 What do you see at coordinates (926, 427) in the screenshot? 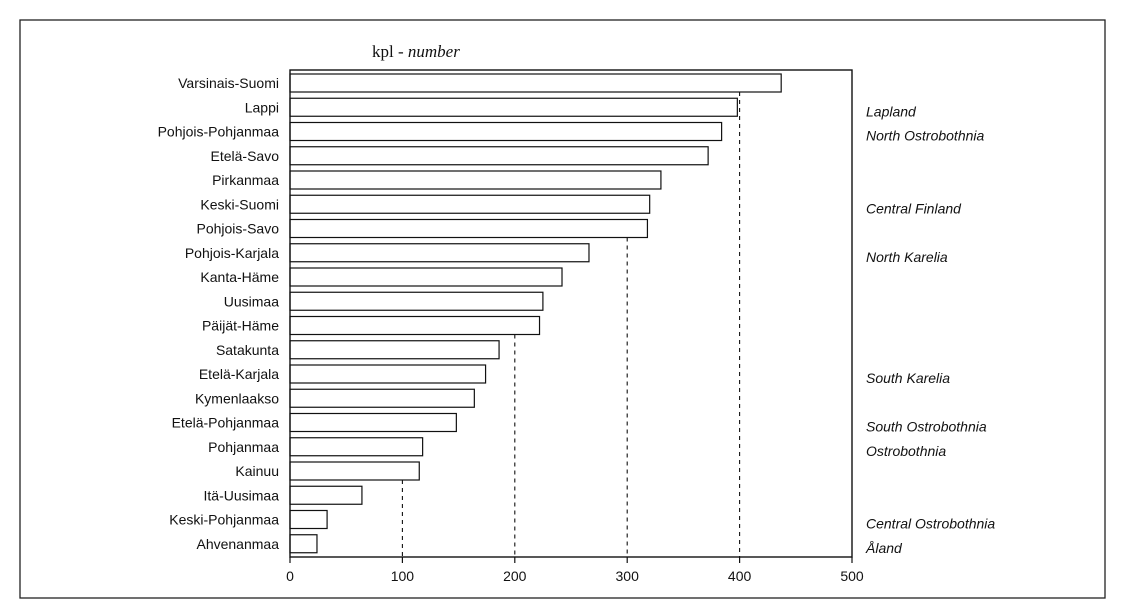
I see `english-label: South Ostrobothnia` at bounding box center [926, 427].